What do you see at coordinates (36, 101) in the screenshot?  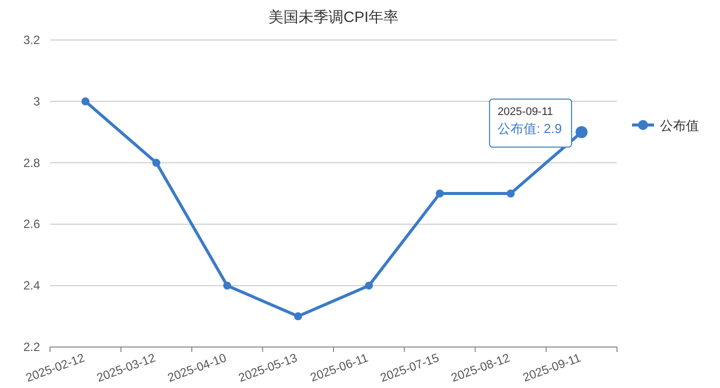 I see `y-tick-label: 3` at bounding box center [36, 101].